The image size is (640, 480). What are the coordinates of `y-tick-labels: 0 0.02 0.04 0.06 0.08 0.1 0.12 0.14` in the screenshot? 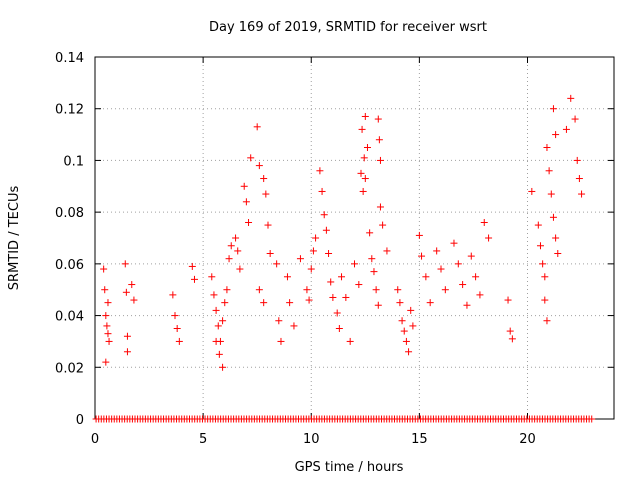 It's located at (69, 239).